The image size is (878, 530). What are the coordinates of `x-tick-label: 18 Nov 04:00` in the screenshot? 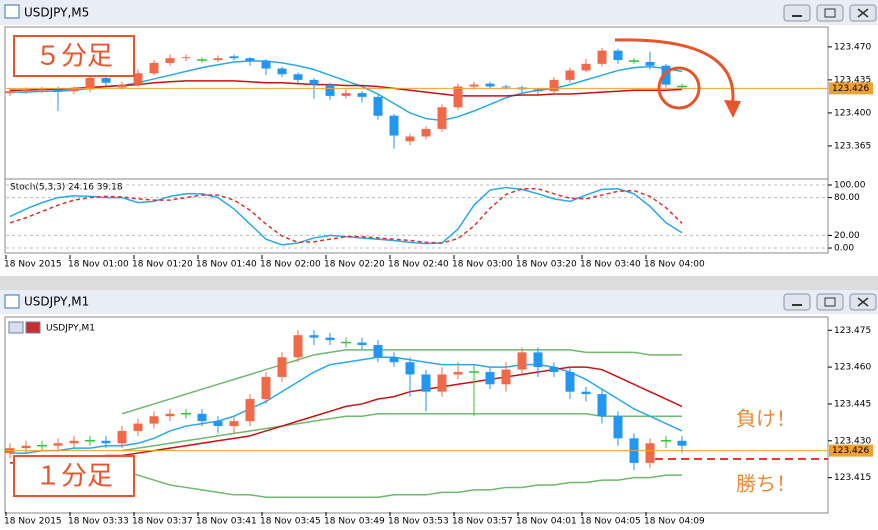 It's located at (674, 265).